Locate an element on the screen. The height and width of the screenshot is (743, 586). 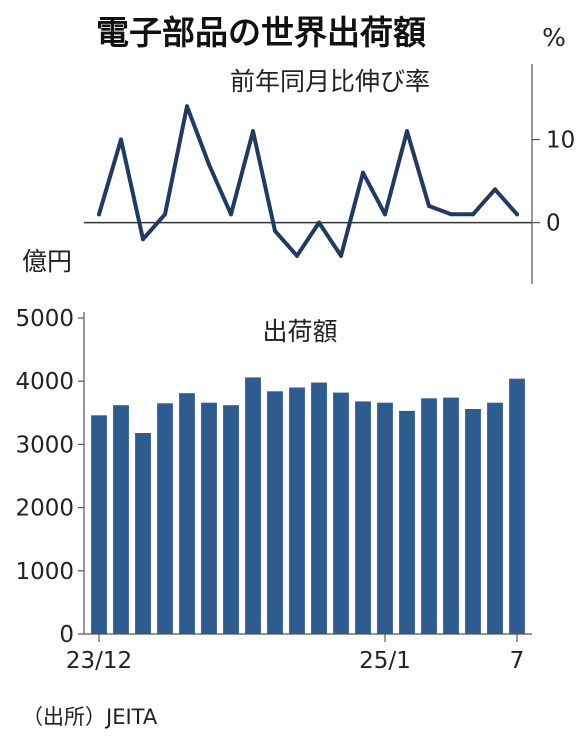
bar-y-tick-label: 5000 is located at coordinates (44, 319).